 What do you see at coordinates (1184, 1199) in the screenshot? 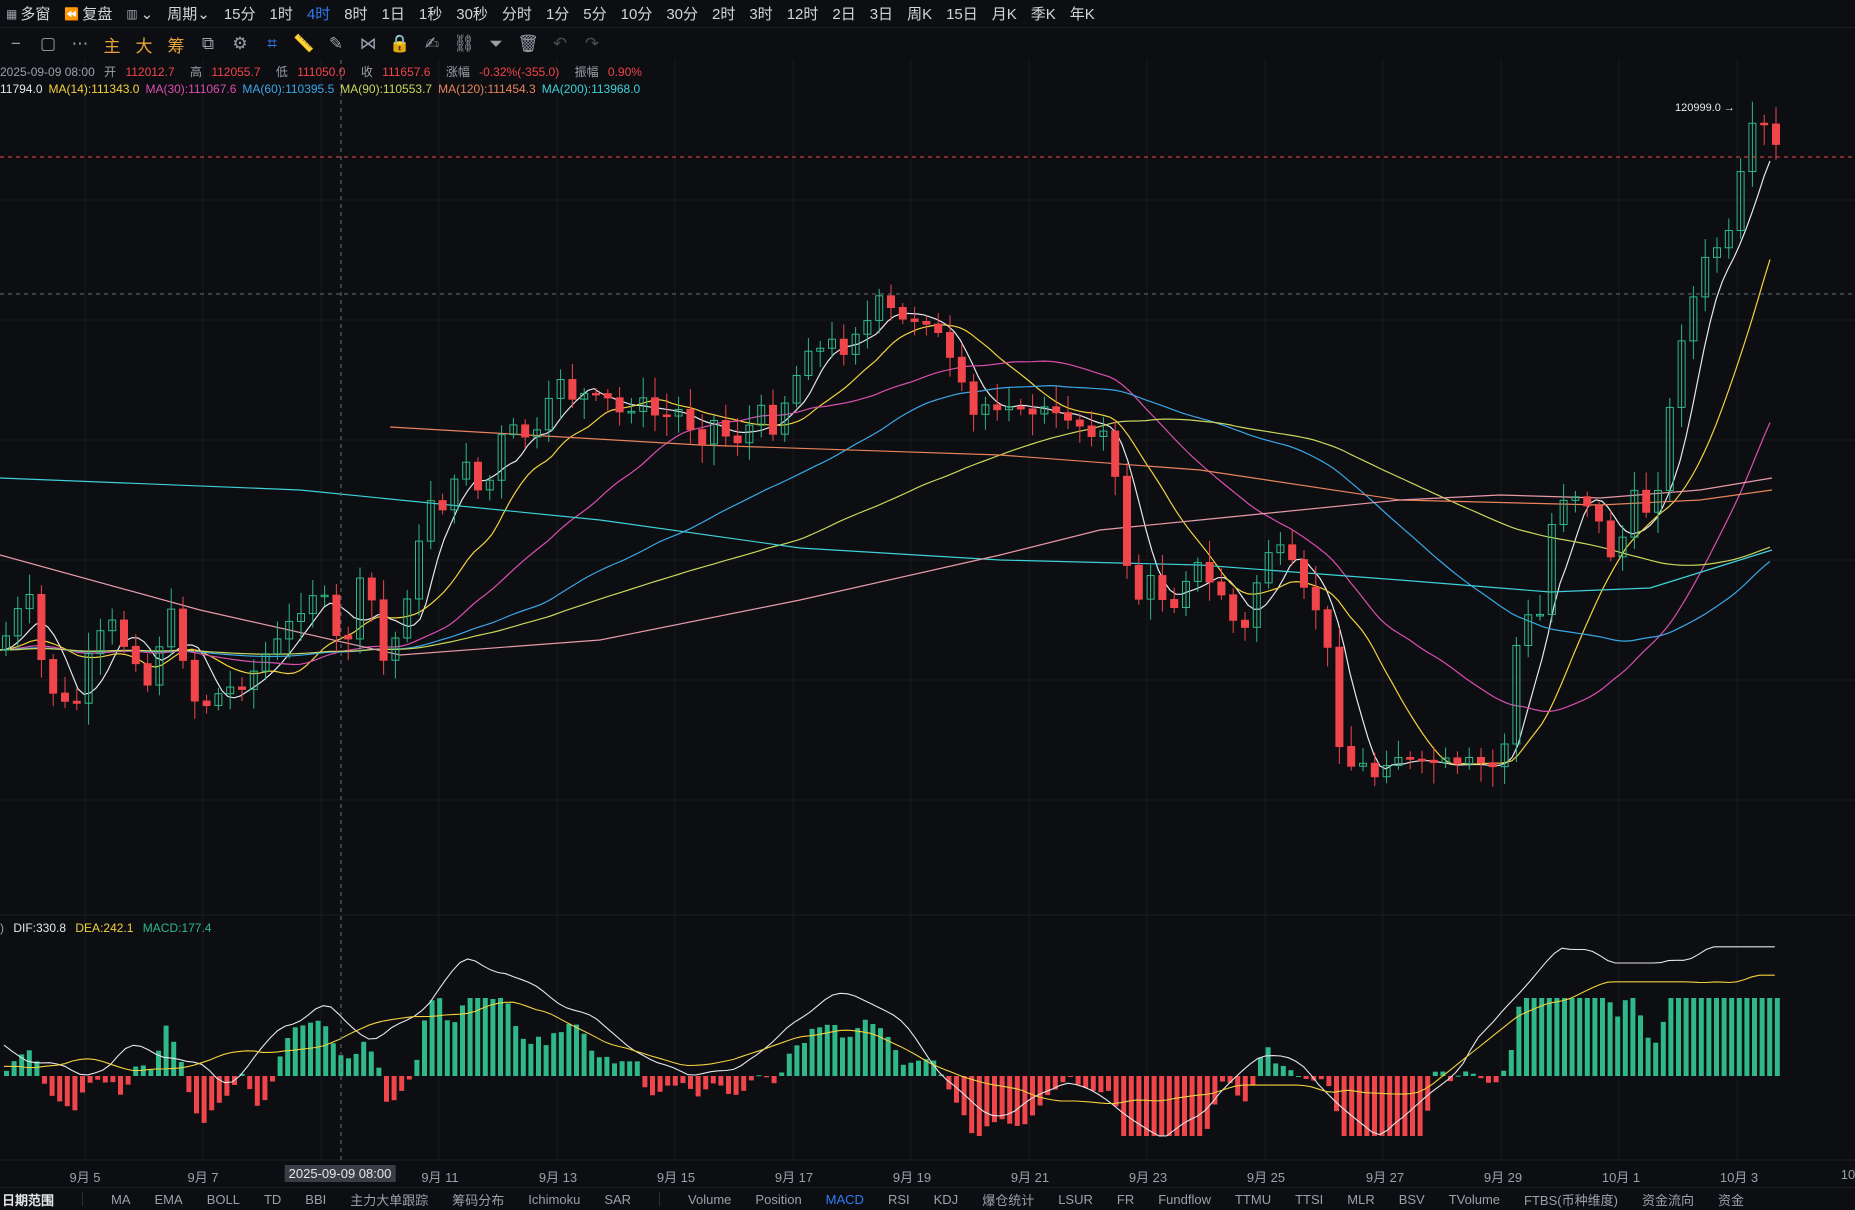
I see `sub-indicator-tab: Fundflow` at bounding box center [1184, 1199].